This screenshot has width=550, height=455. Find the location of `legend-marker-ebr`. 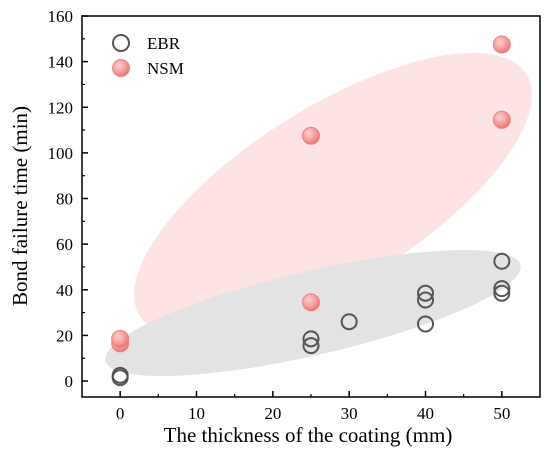

legend-marker-ebr is located at coordinates (121, 43).